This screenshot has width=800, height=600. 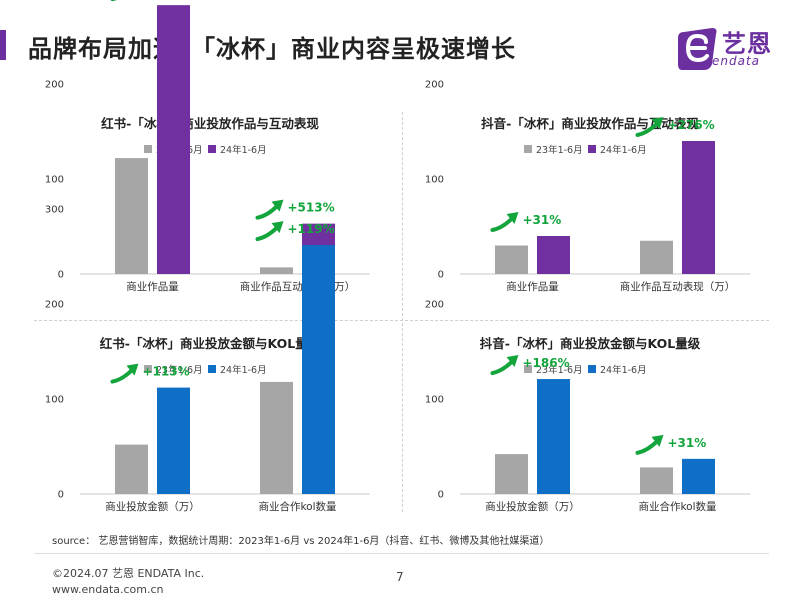 What do you see at coordinates (54, 210) in the screenshot?
I see `y-tick-label: 300` at bounding box center [54, 210].